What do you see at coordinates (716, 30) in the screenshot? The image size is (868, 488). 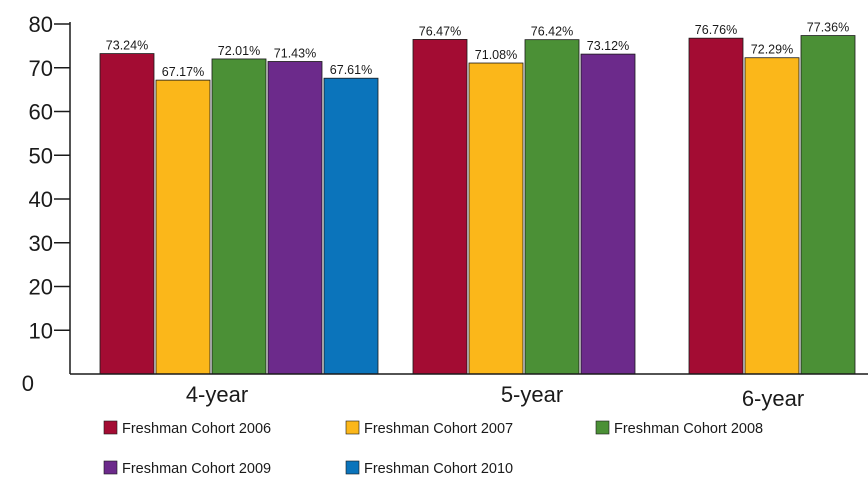 I see `data-label: 76.76%` at bounding box center [716, 30].